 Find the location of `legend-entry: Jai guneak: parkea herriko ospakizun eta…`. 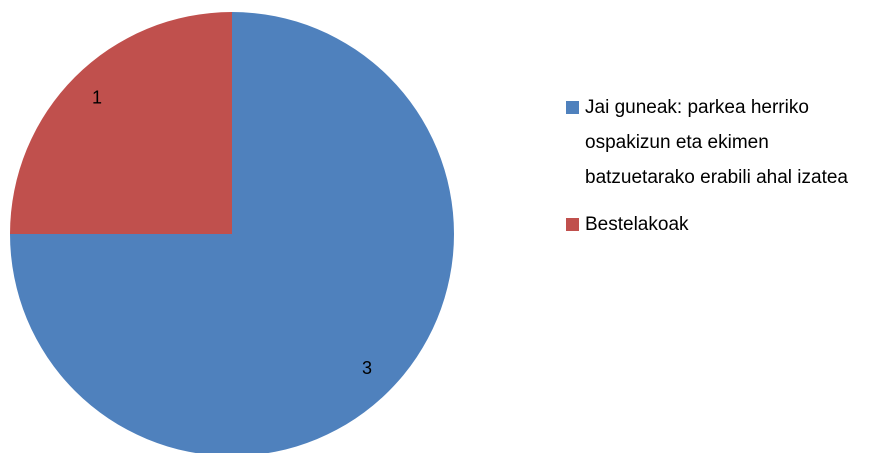

legend-entry: Jai guneak: parkea herriko ospakizun eta… is located at coordinates (719, 142).